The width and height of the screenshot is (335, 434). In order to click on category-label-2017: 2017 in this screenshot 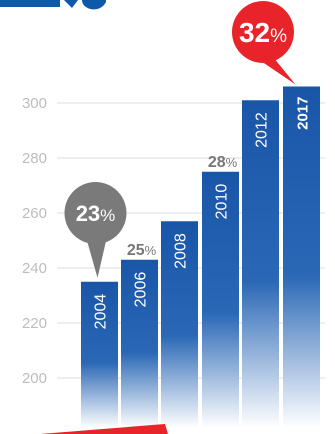, I will do `click(303, 113)`.